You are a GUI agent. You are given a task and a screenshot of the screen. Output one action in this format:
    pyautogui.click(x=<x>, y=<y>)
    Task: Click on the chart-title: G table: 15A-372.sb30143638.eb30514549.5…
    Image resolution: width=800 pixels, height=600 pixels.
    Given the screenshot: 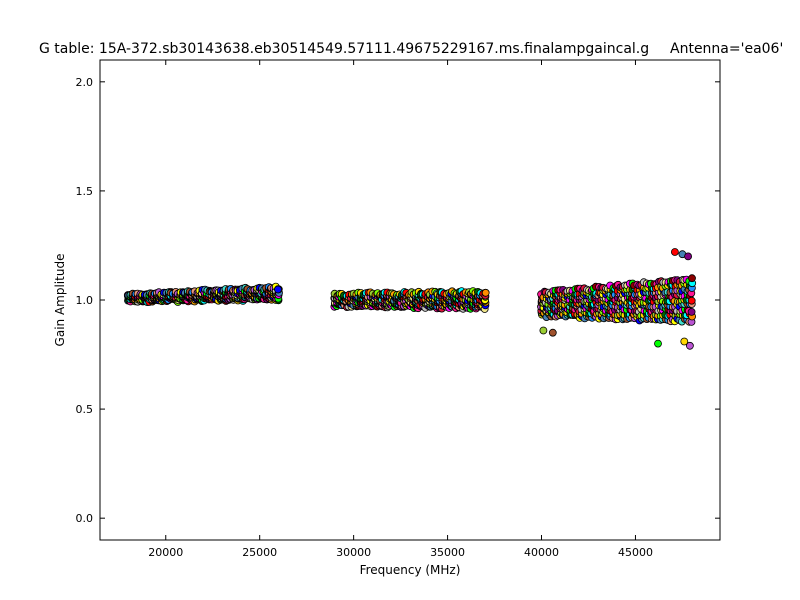 What is the action you would take?
    pyautogui.click(x=344, y=49)
    